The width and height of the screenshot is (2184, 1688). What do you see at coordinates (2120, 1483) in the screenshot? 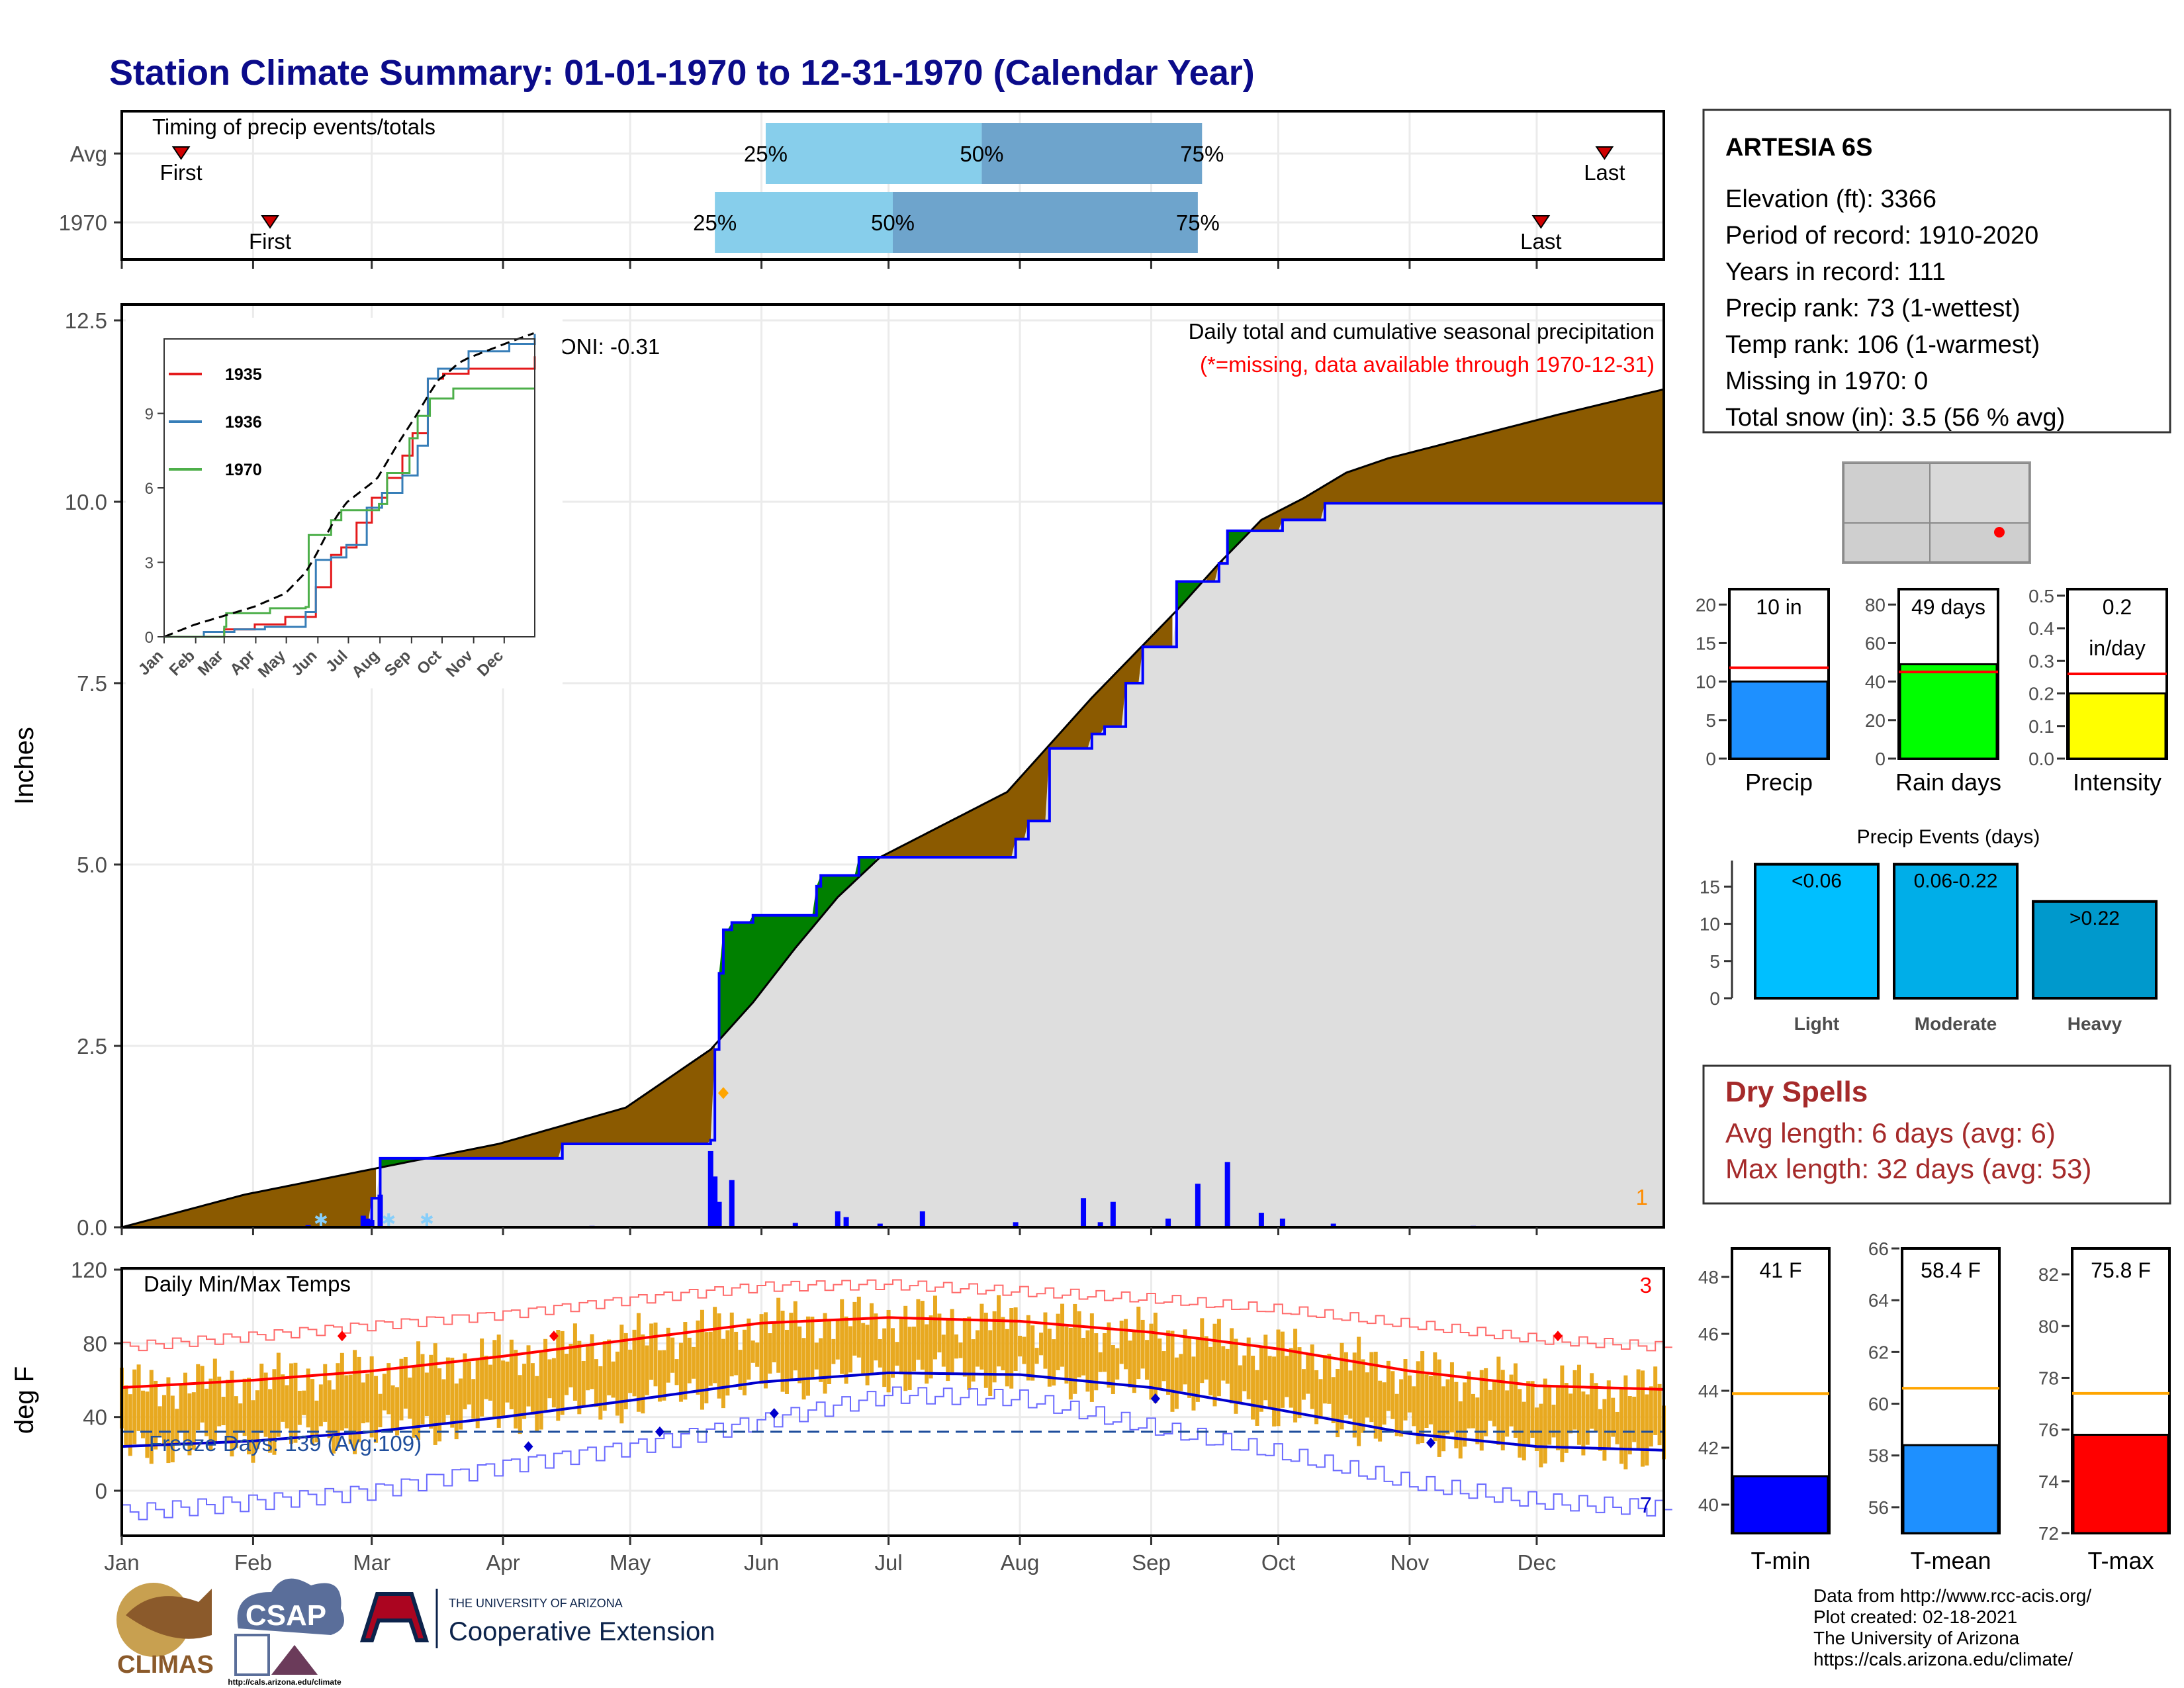
I see `mini-temp-bar` at bounding box center [2120, 1483].